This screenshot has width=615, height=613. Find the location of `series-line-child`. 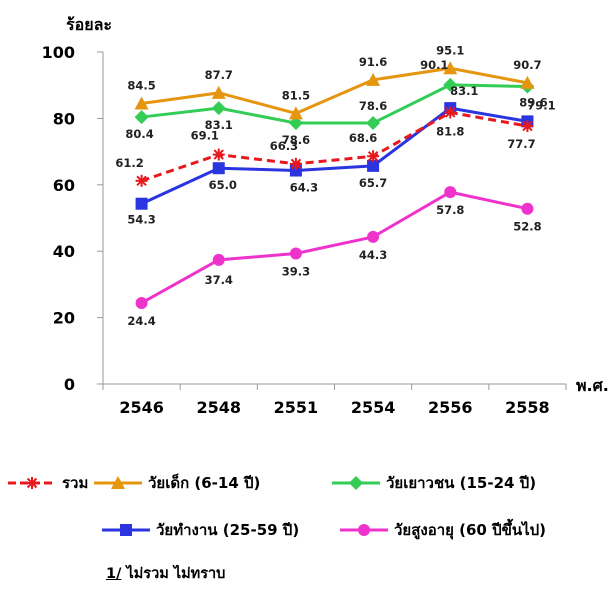

series-line-child is located at coordinates (334, 90).